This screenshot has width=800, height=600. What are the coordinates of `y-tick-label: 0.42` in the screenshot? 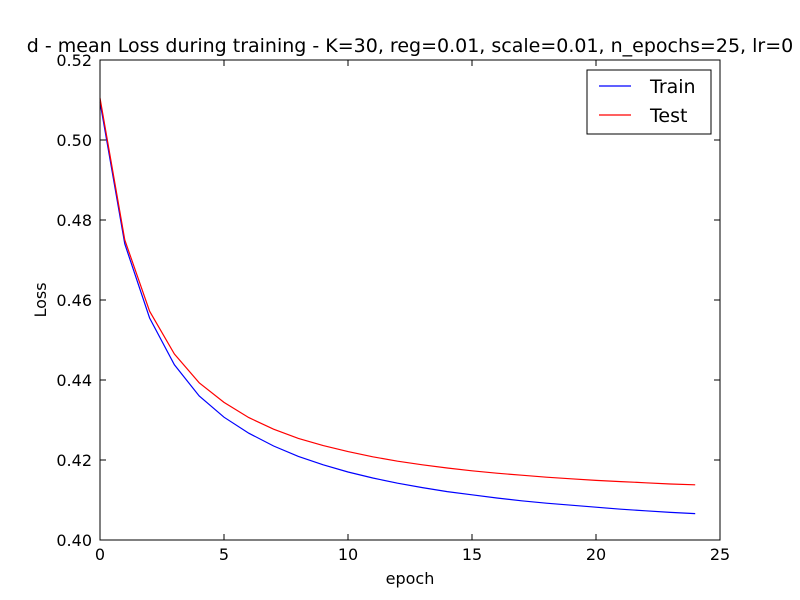 It's located at (74, 460).